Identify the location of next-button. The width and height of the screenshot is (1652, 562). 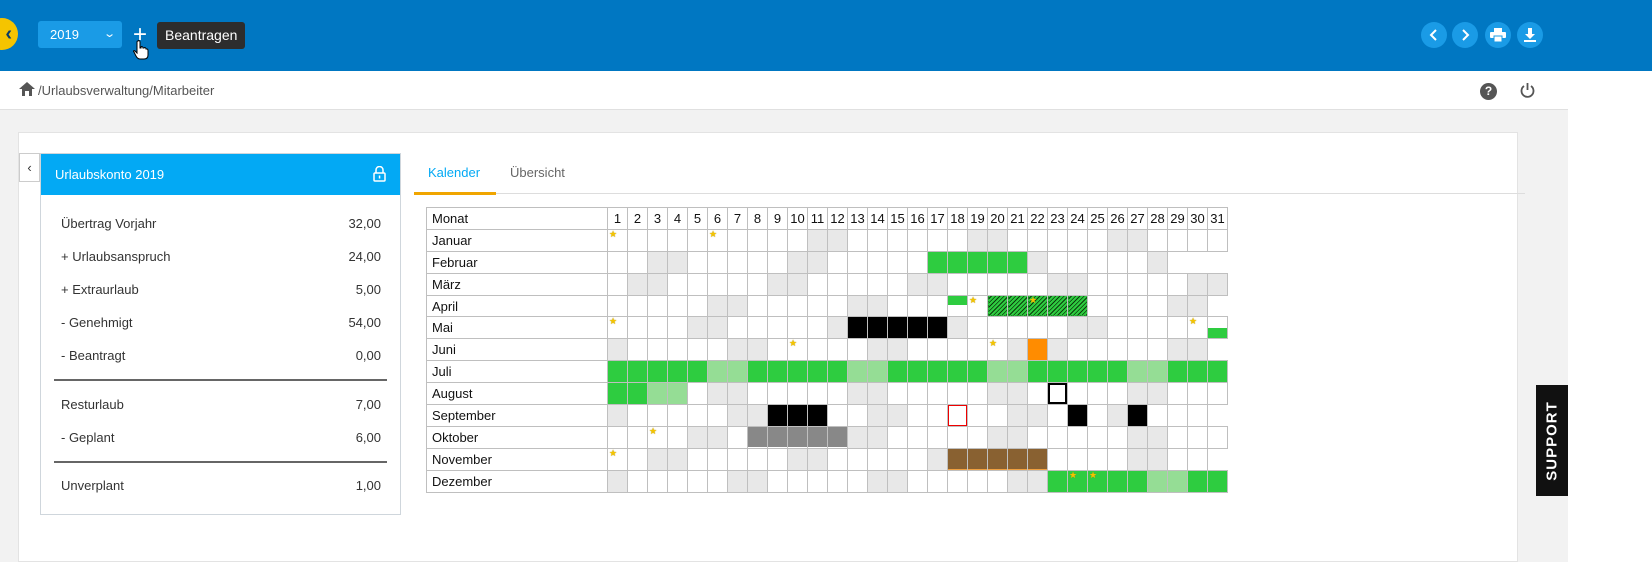
(1465, 35).